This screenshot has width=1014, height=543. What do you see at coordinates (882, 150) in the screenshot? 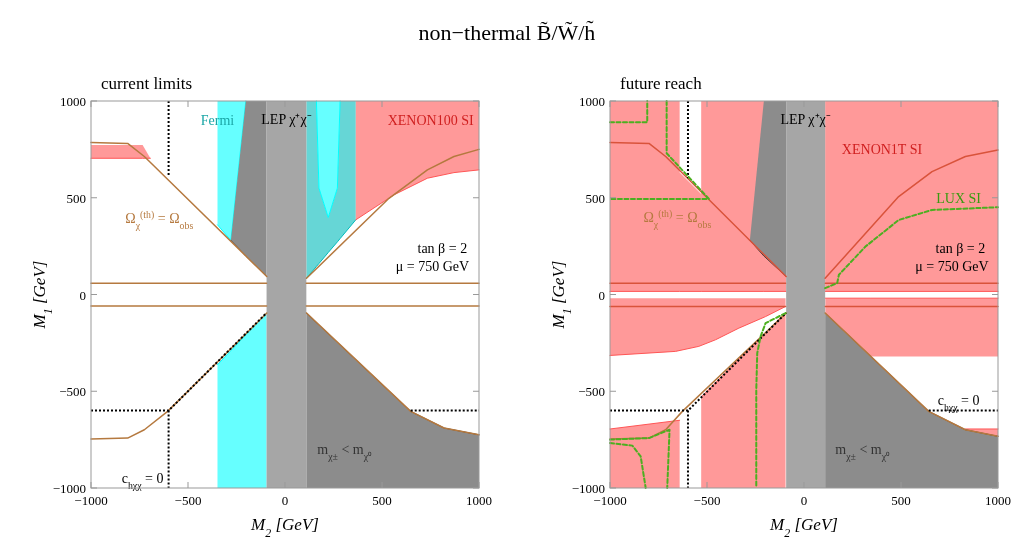
I see `annotation: XENON1T SI` at bounding box center [882, 150].